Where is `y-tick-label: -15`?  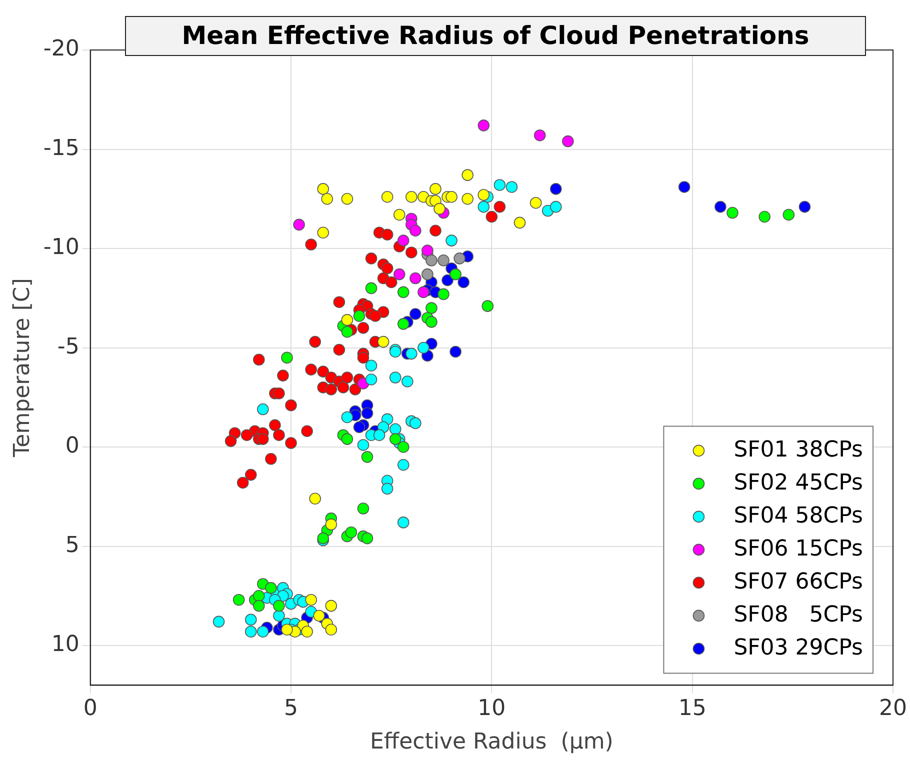
y-tick-label: -15 is located at coordinates (61, 148).